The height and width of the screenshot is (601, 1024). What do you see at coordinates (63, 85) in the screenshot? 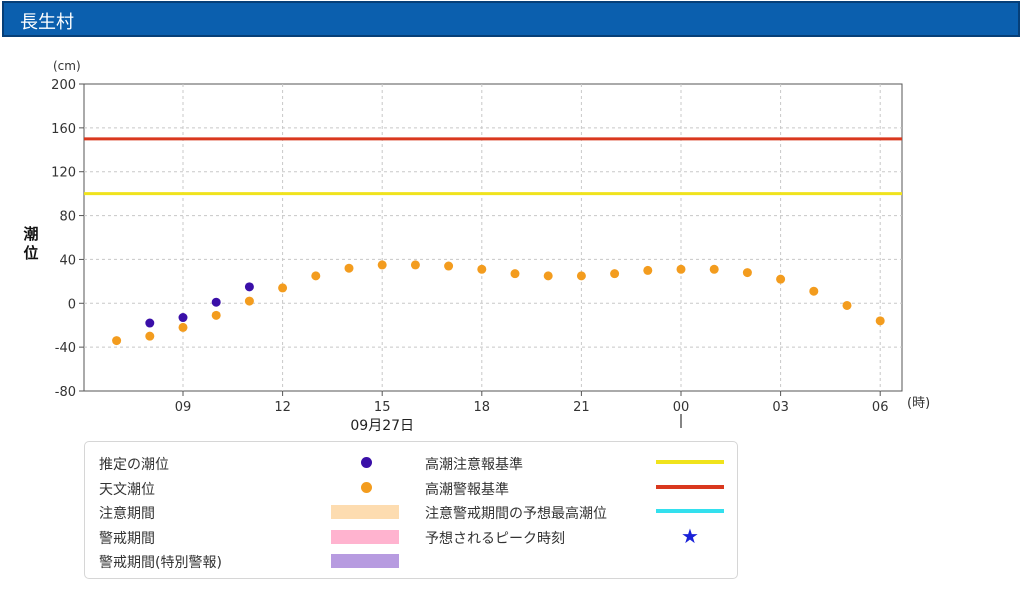
I see `y-tick-label: 200` at bounding box center [63, 85].